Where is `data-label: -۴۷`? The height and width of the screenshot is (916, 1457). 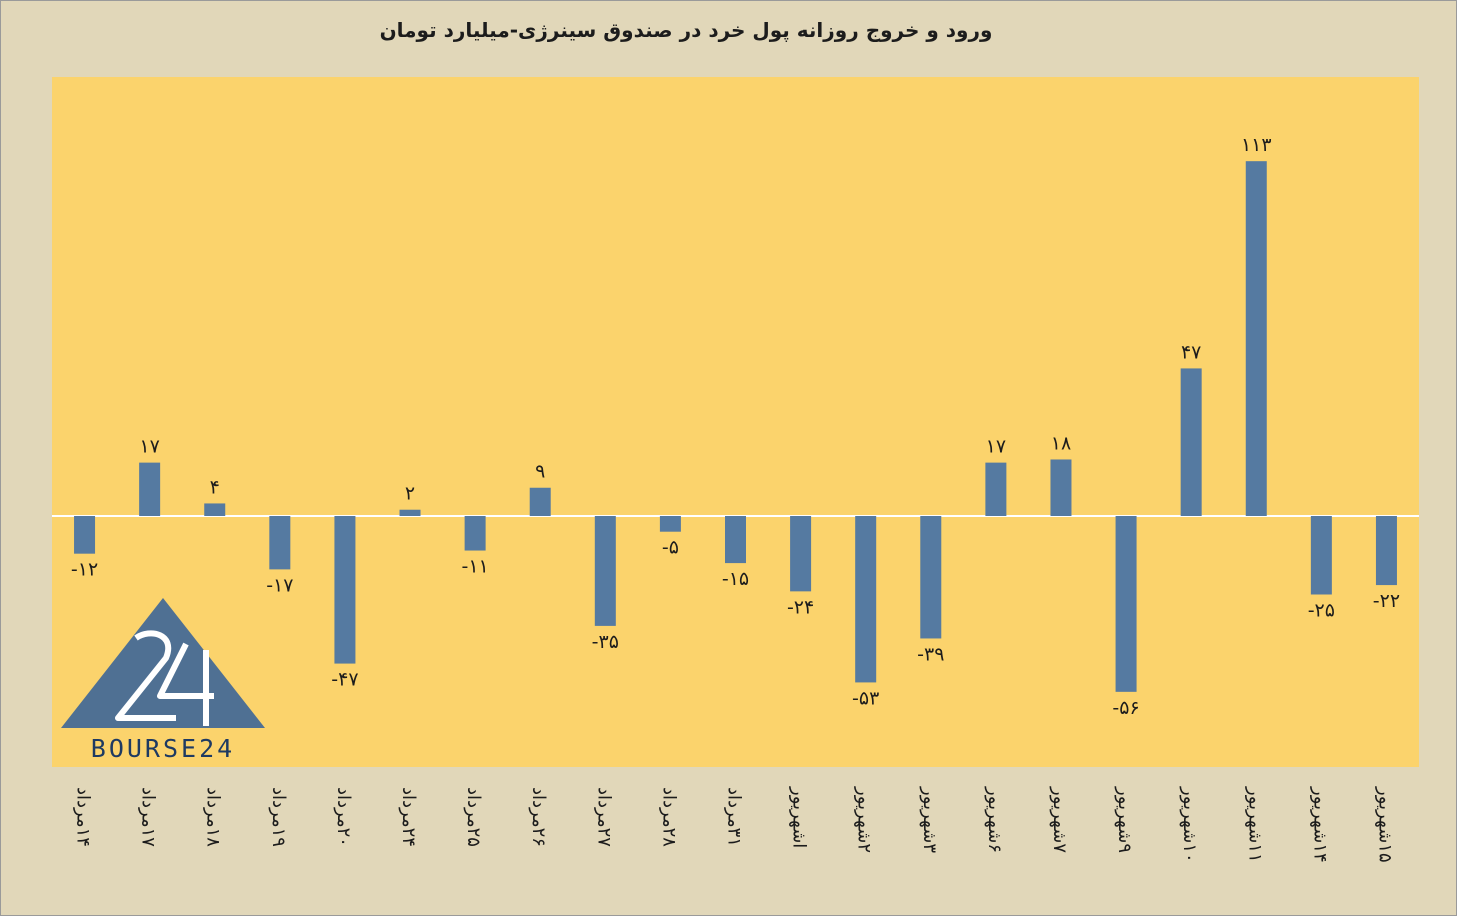 data-label: -۴۷ is located at coordinates (344, 680).